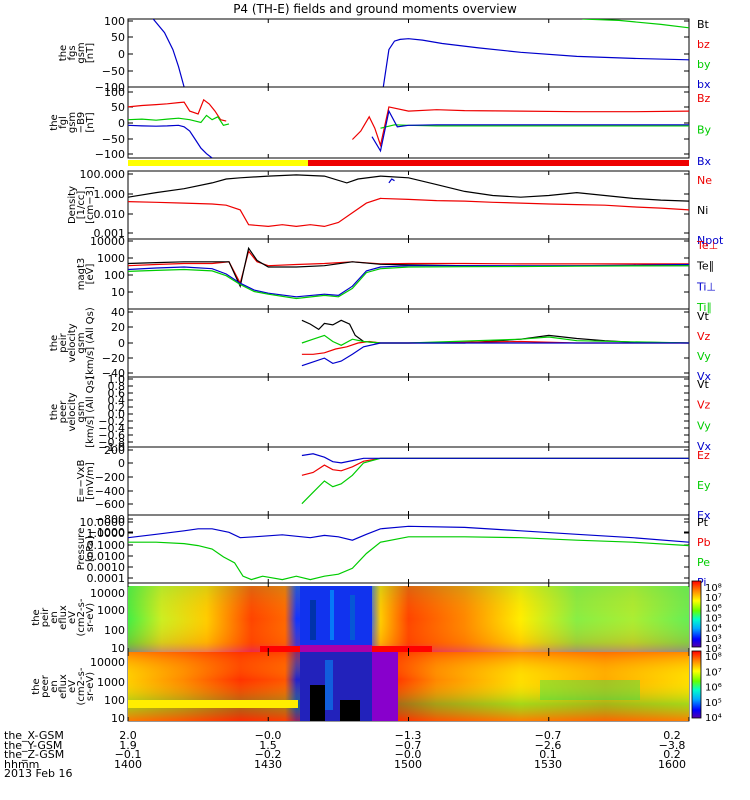  What do you see at coordinates (408, 764) in the screenshot?
I see `ephemeris-value: 1500` at bounding box center [408, 764].